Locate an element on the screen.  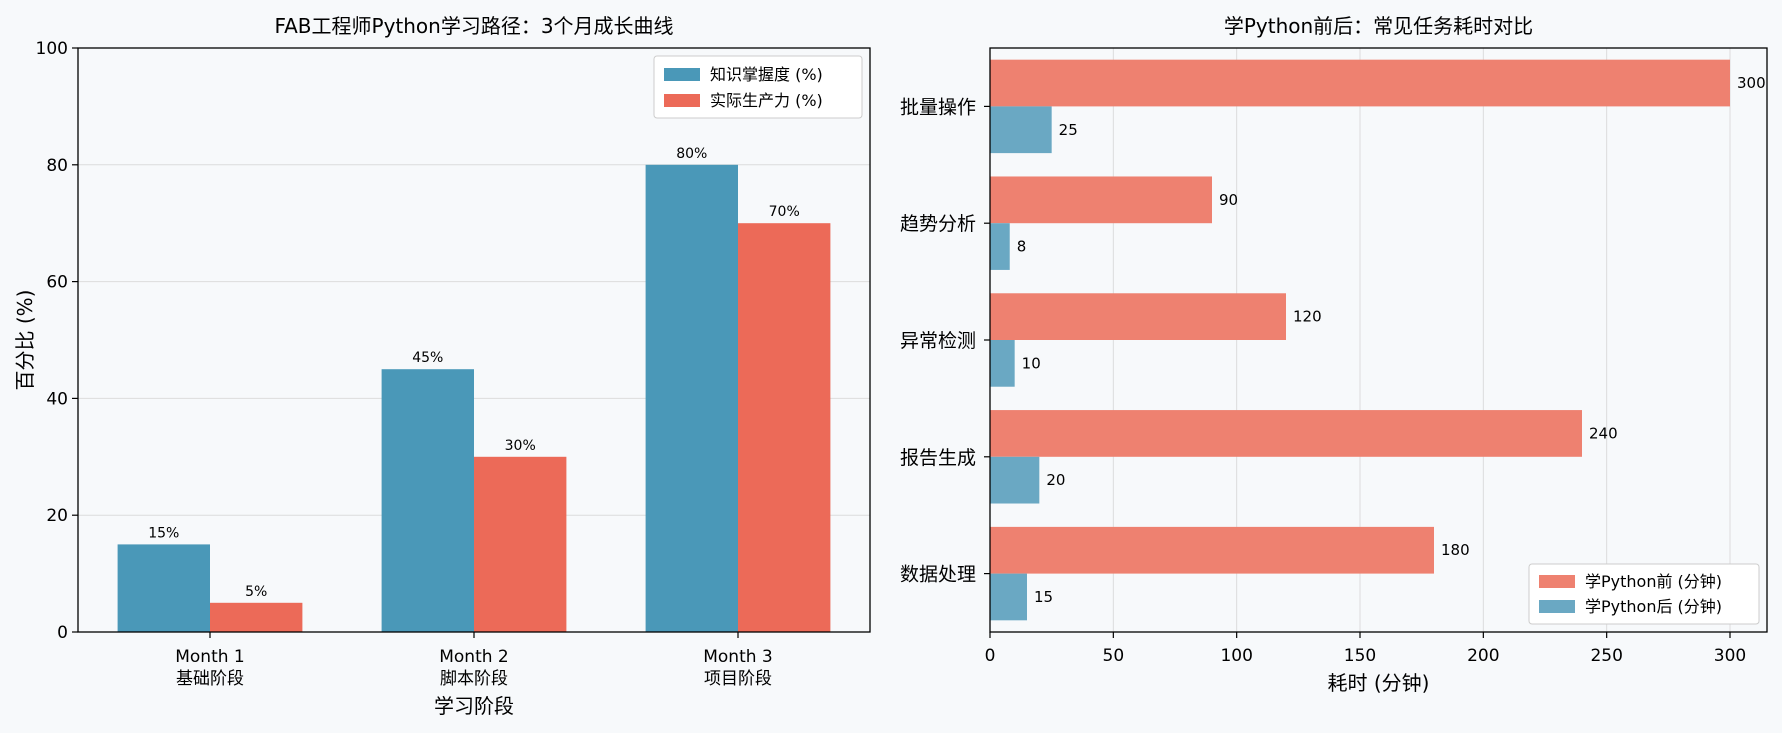
left-legend: 知识掌握度 (%) 实际生产力 (%) is located at coordinates (758, 87).